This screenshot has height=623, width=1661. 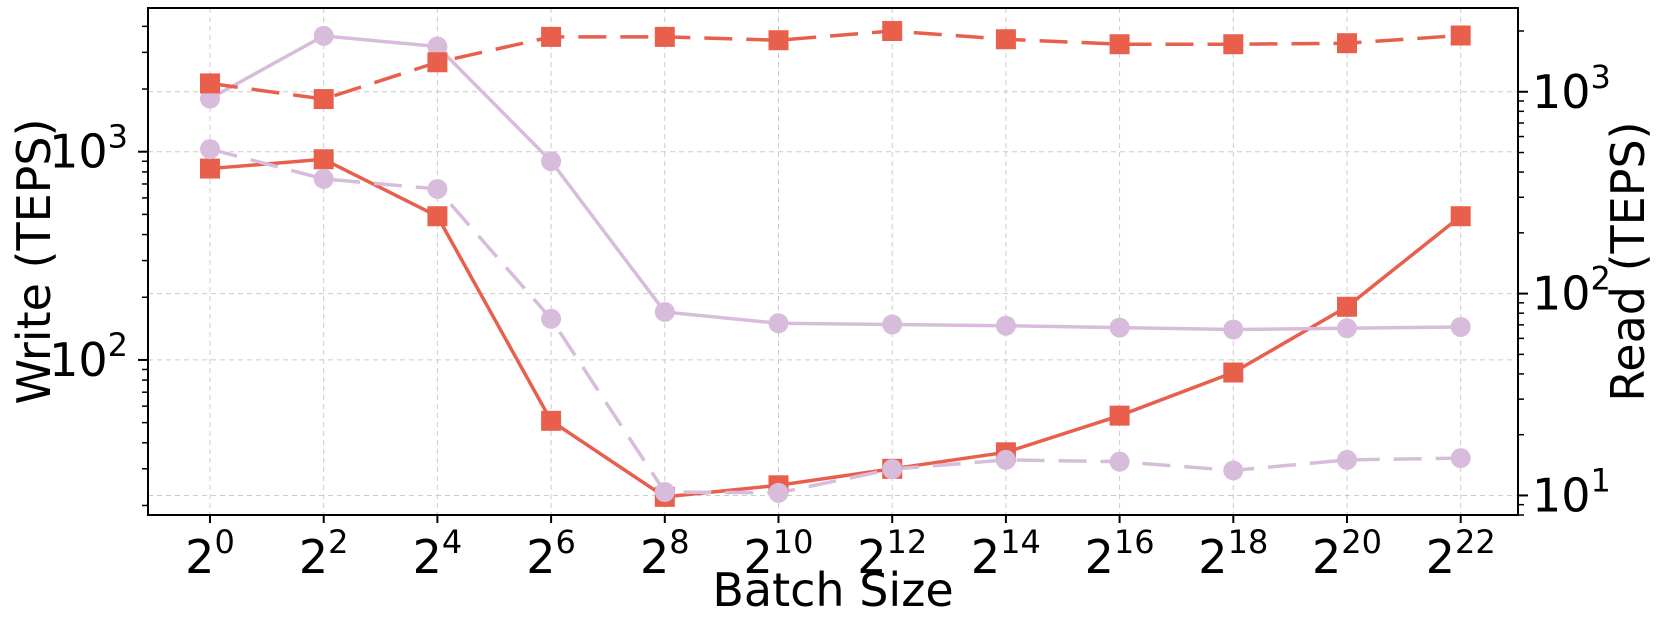 What do you see at coordinates (1233, 553) in the screenshot?
I see `x-tick-label: 218` at bounding box center [1233, 553].